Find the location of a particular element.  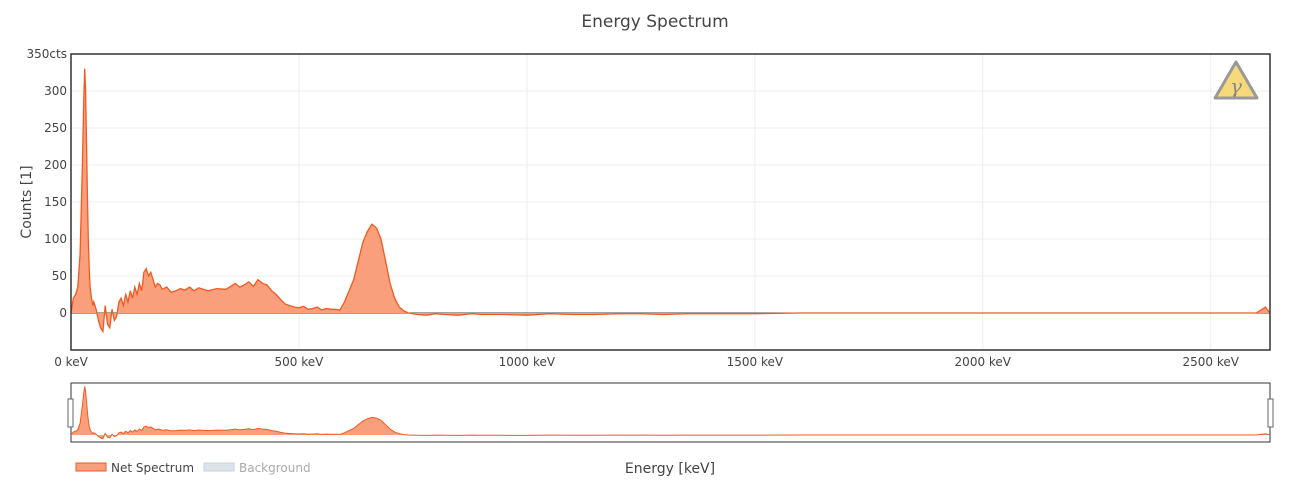

x-tick-label: 2000 keV is located at coordinates (983, 362).